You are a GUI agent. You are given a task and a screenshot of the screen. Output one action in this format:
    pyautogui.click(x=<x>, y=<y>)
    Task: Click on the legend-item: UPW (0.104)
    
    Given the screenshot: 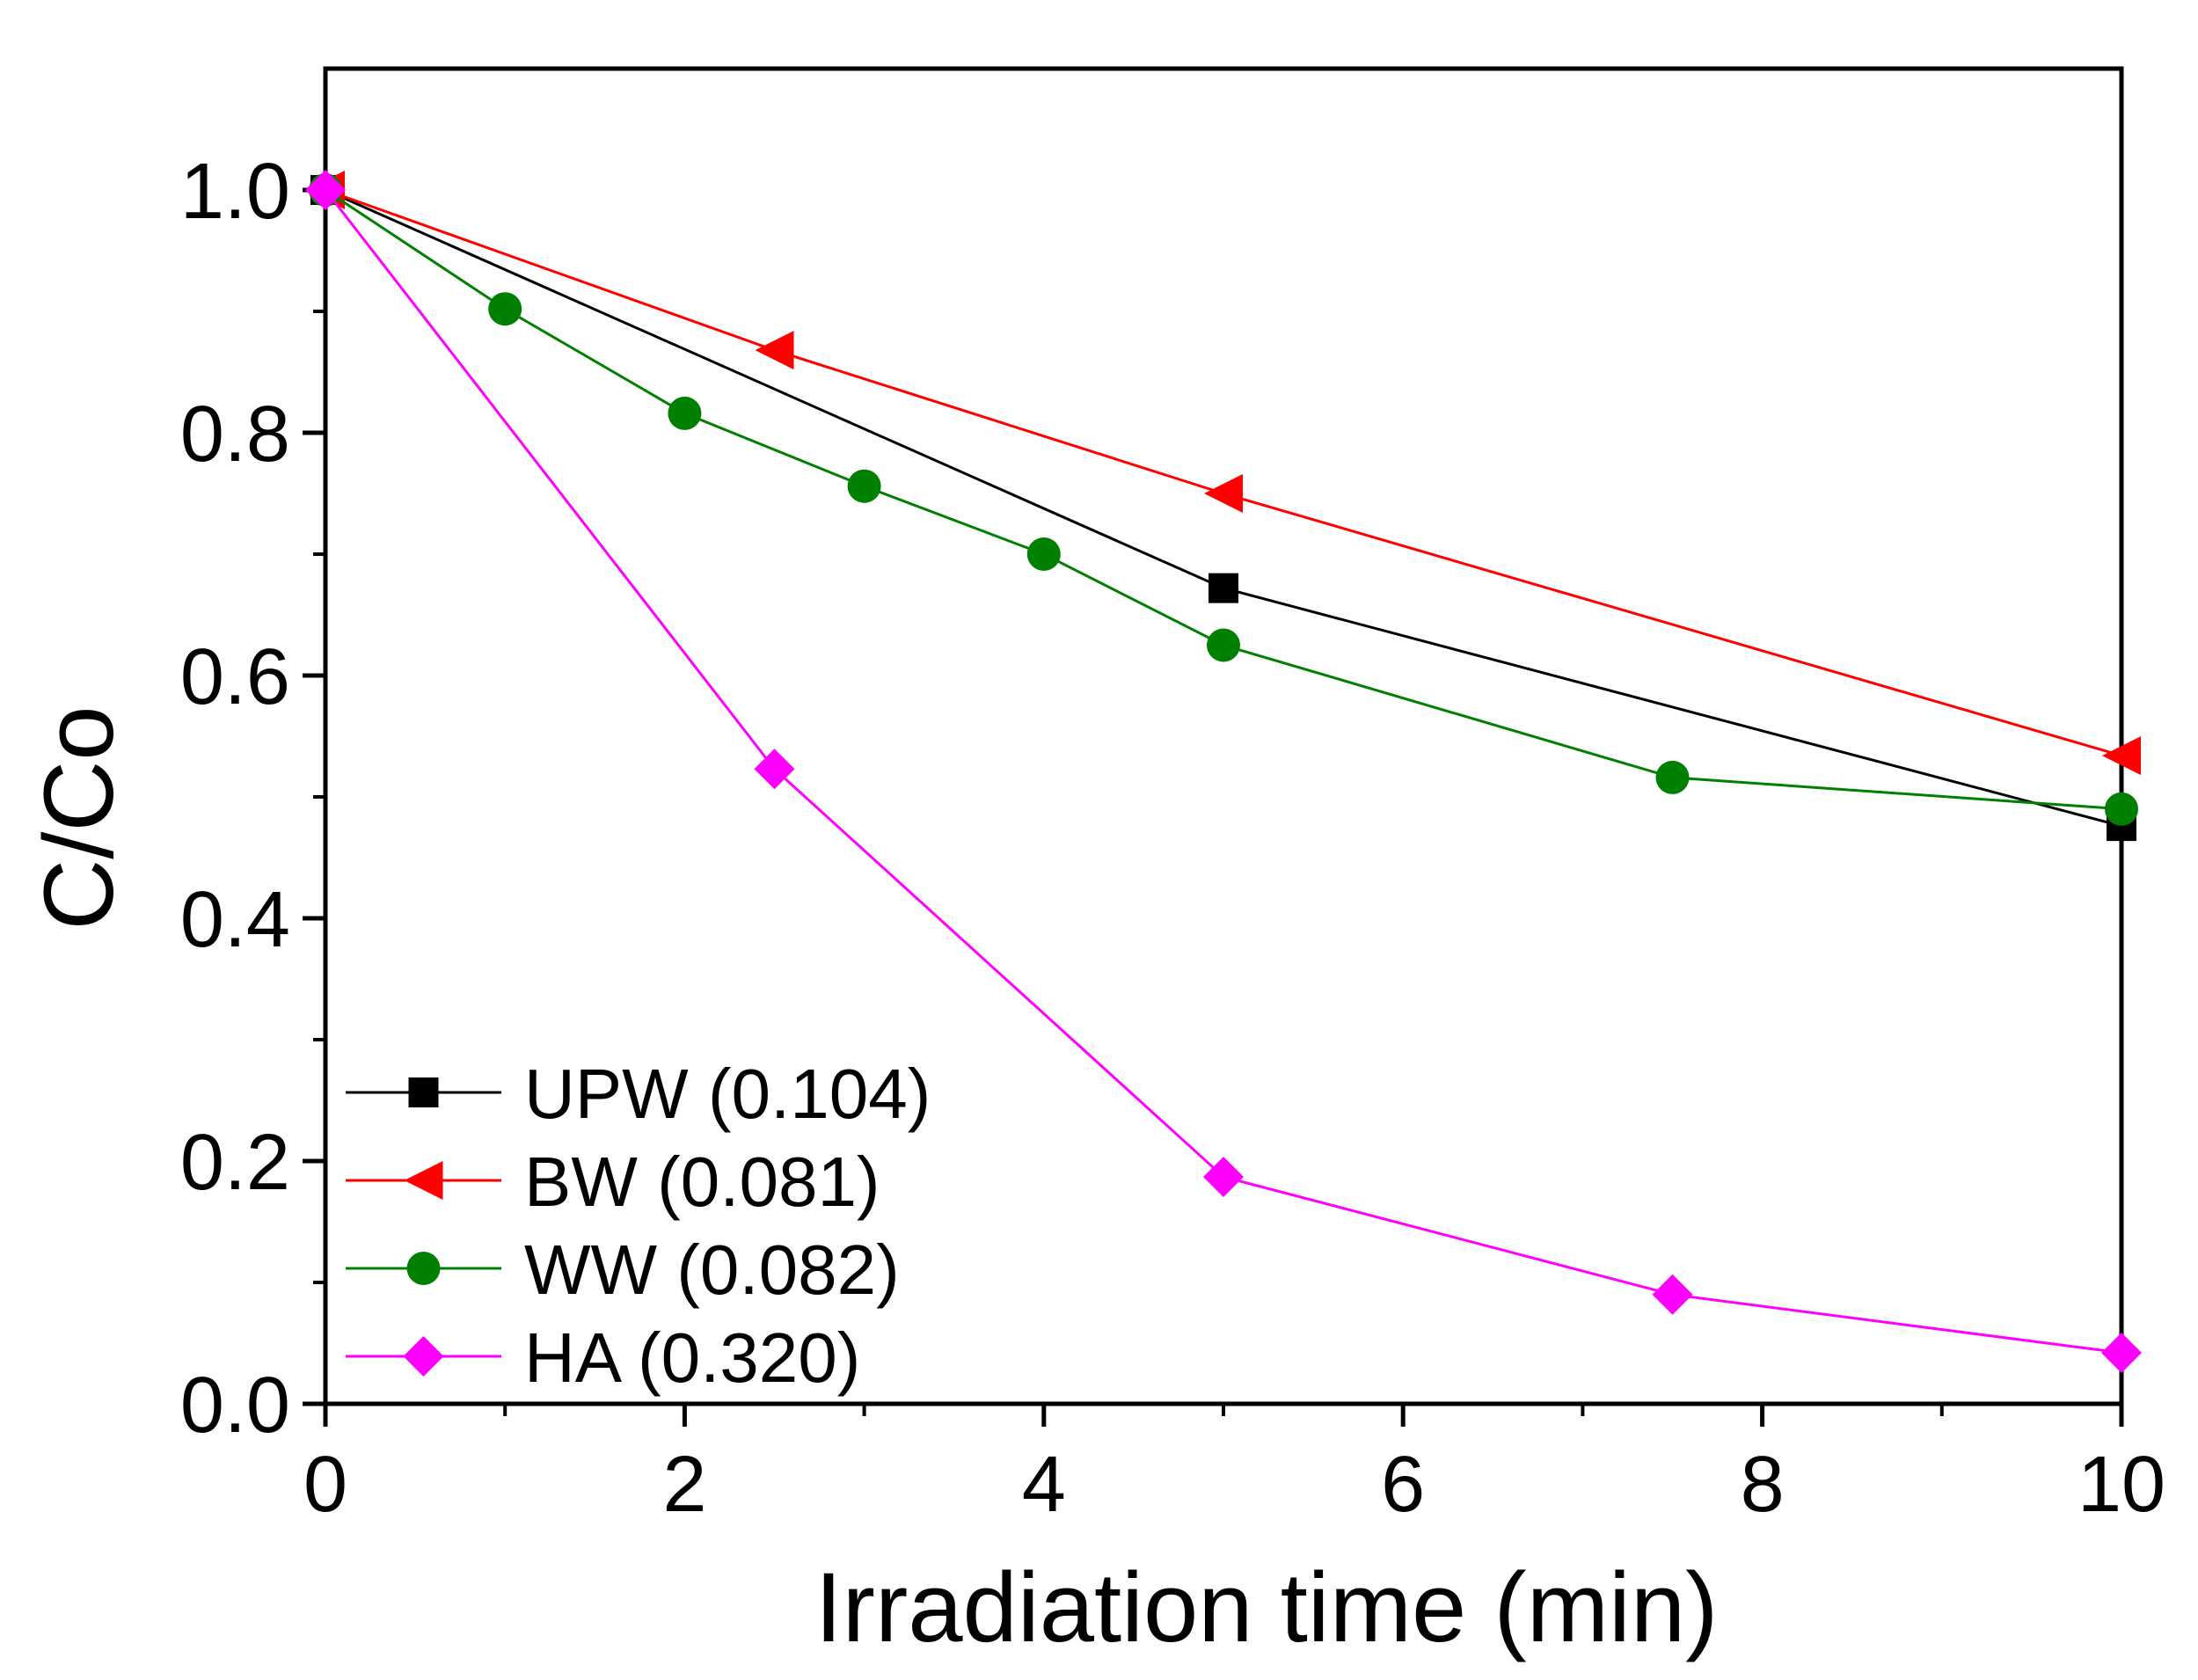 What is the action you would take?
    pyautogui.click(x=638, y=1094)
    